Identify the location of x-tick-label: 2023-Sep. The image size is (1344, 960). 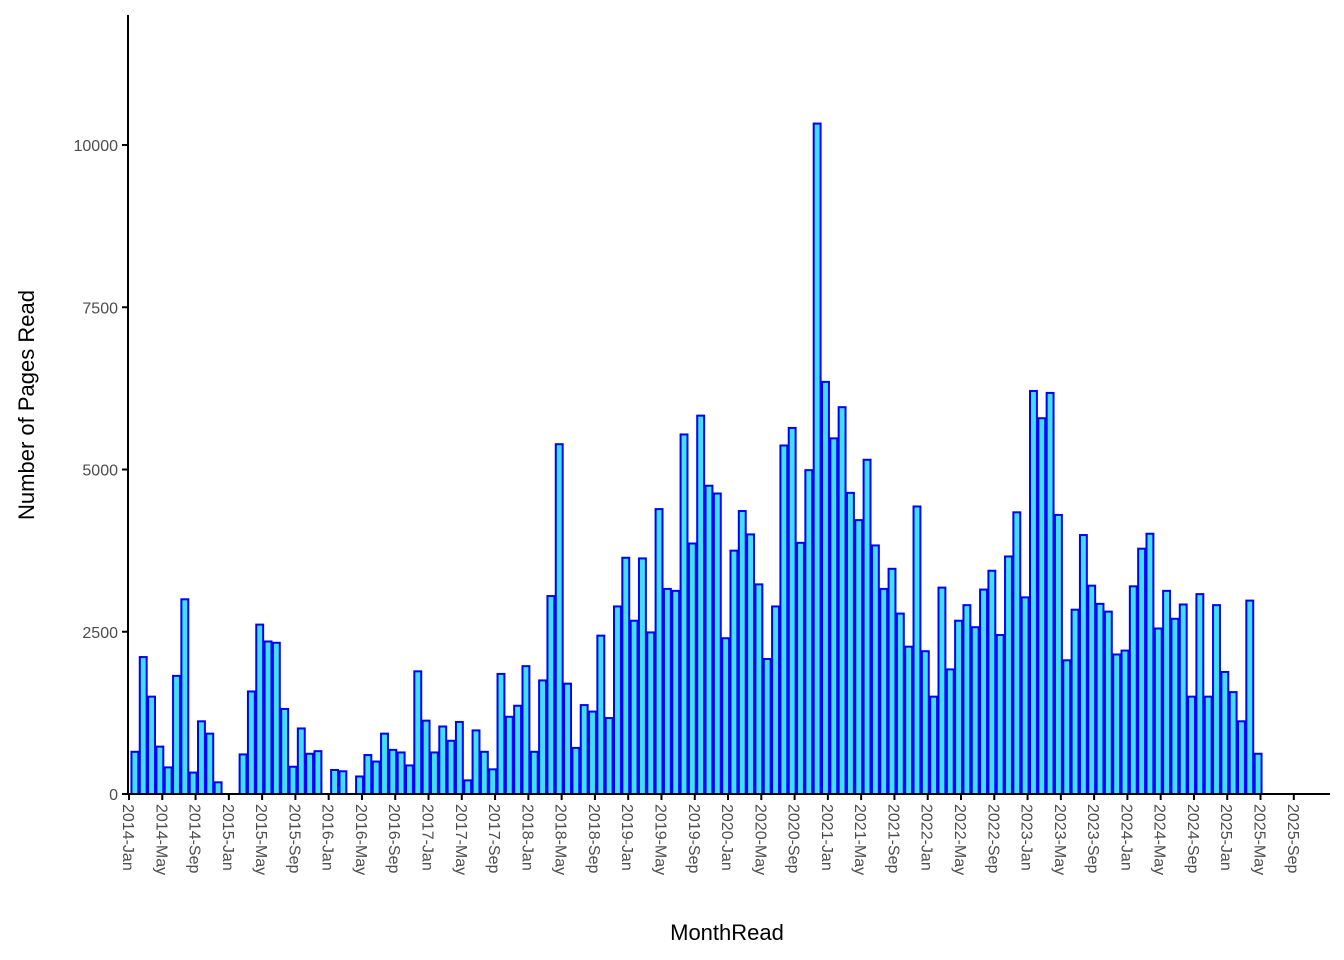
(1092, 838).